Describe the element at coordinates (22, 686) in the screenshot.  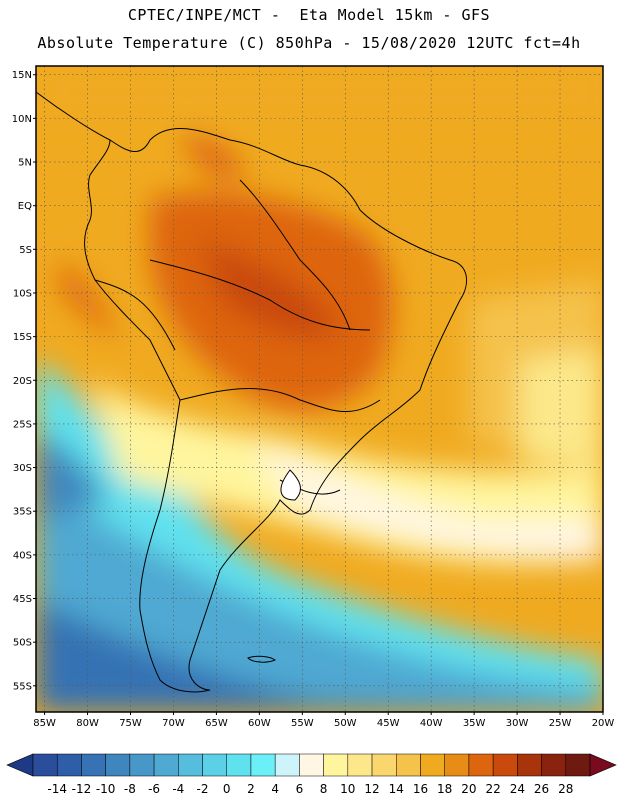
I see `lat-label: 55S` at that location.